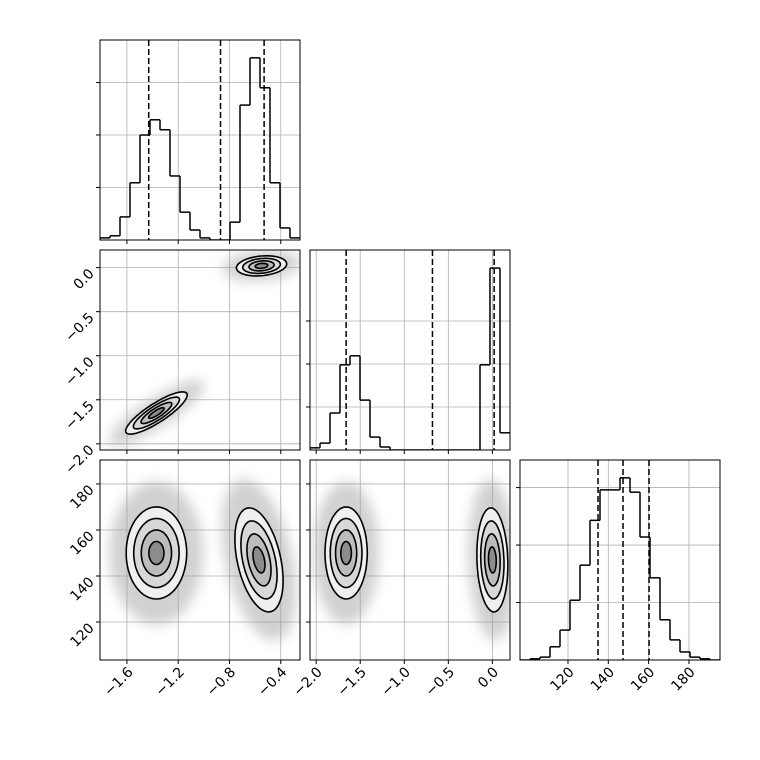 This screenshot has width=760, height=760. Describe the element at coordinates (82, 543) in the screenshot. I see `y-tick-label: 160` at that location.